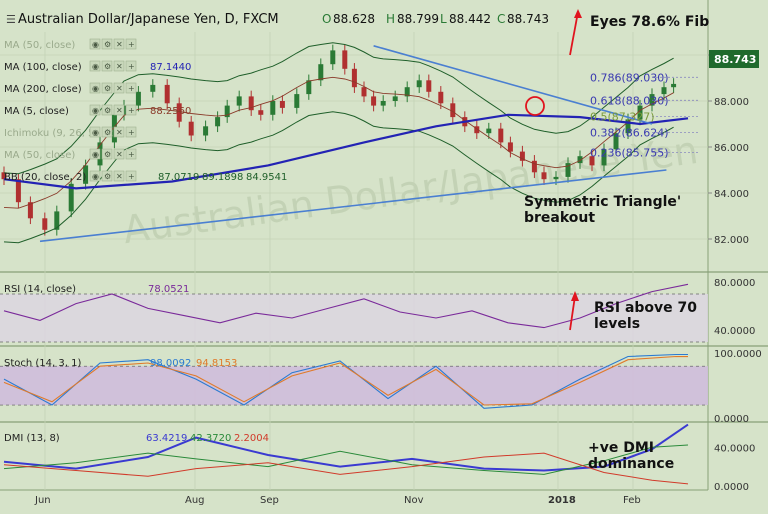 The height and width of the screenshot is (514, 768). Describe the element at coordinates (40, 289) in the screenshot. I see `rsi-label: RSI (14, close)` at that location.